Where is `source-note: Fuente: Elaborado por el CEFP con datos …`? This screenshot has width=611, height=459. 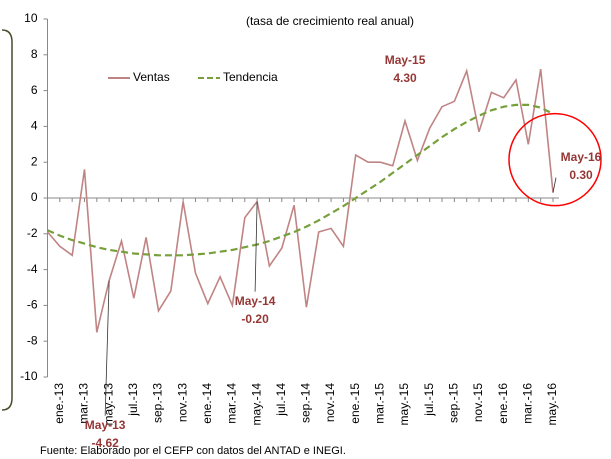
source-note: Fuente: Elaborado por el CEFP con datos … is located at coordinates (193, 451).